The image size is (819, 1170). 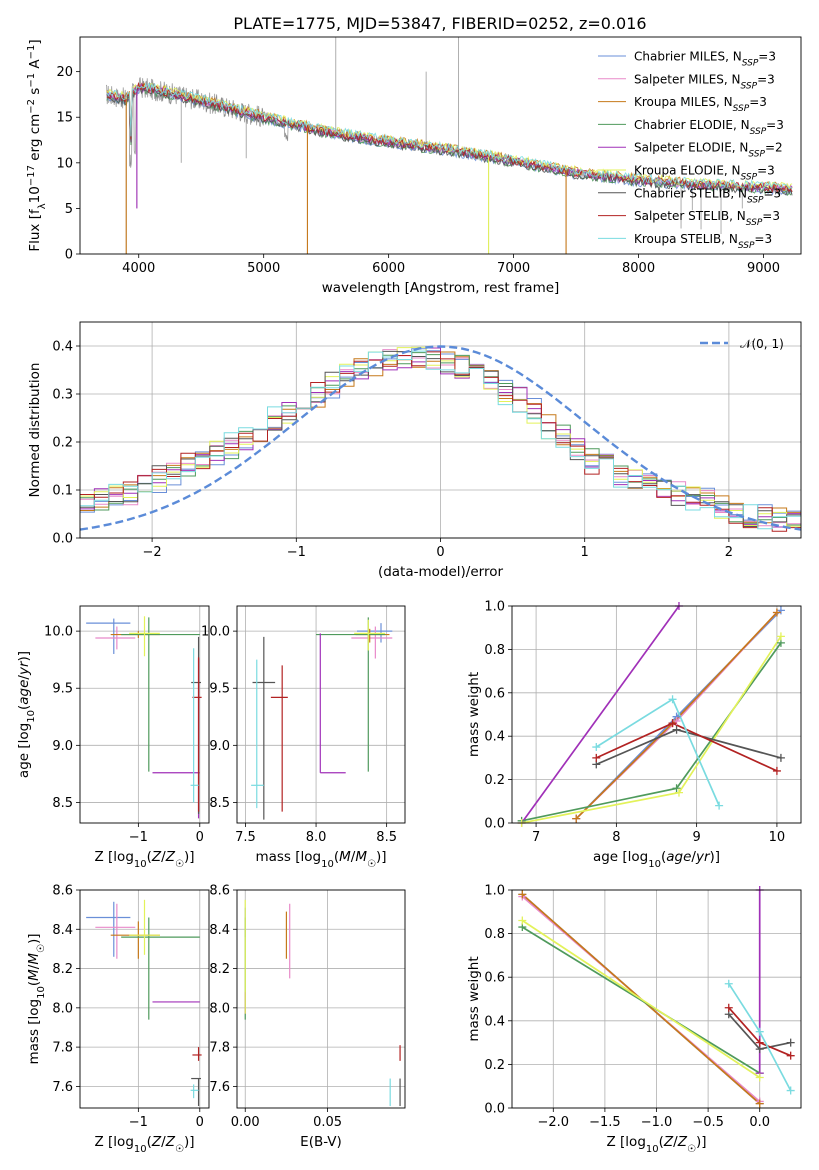 What do you see at coordinates (692, 125) in the screenshot?
I see `legend-label: Chabrier ELODIE, N` at bounding box center [692, 125].